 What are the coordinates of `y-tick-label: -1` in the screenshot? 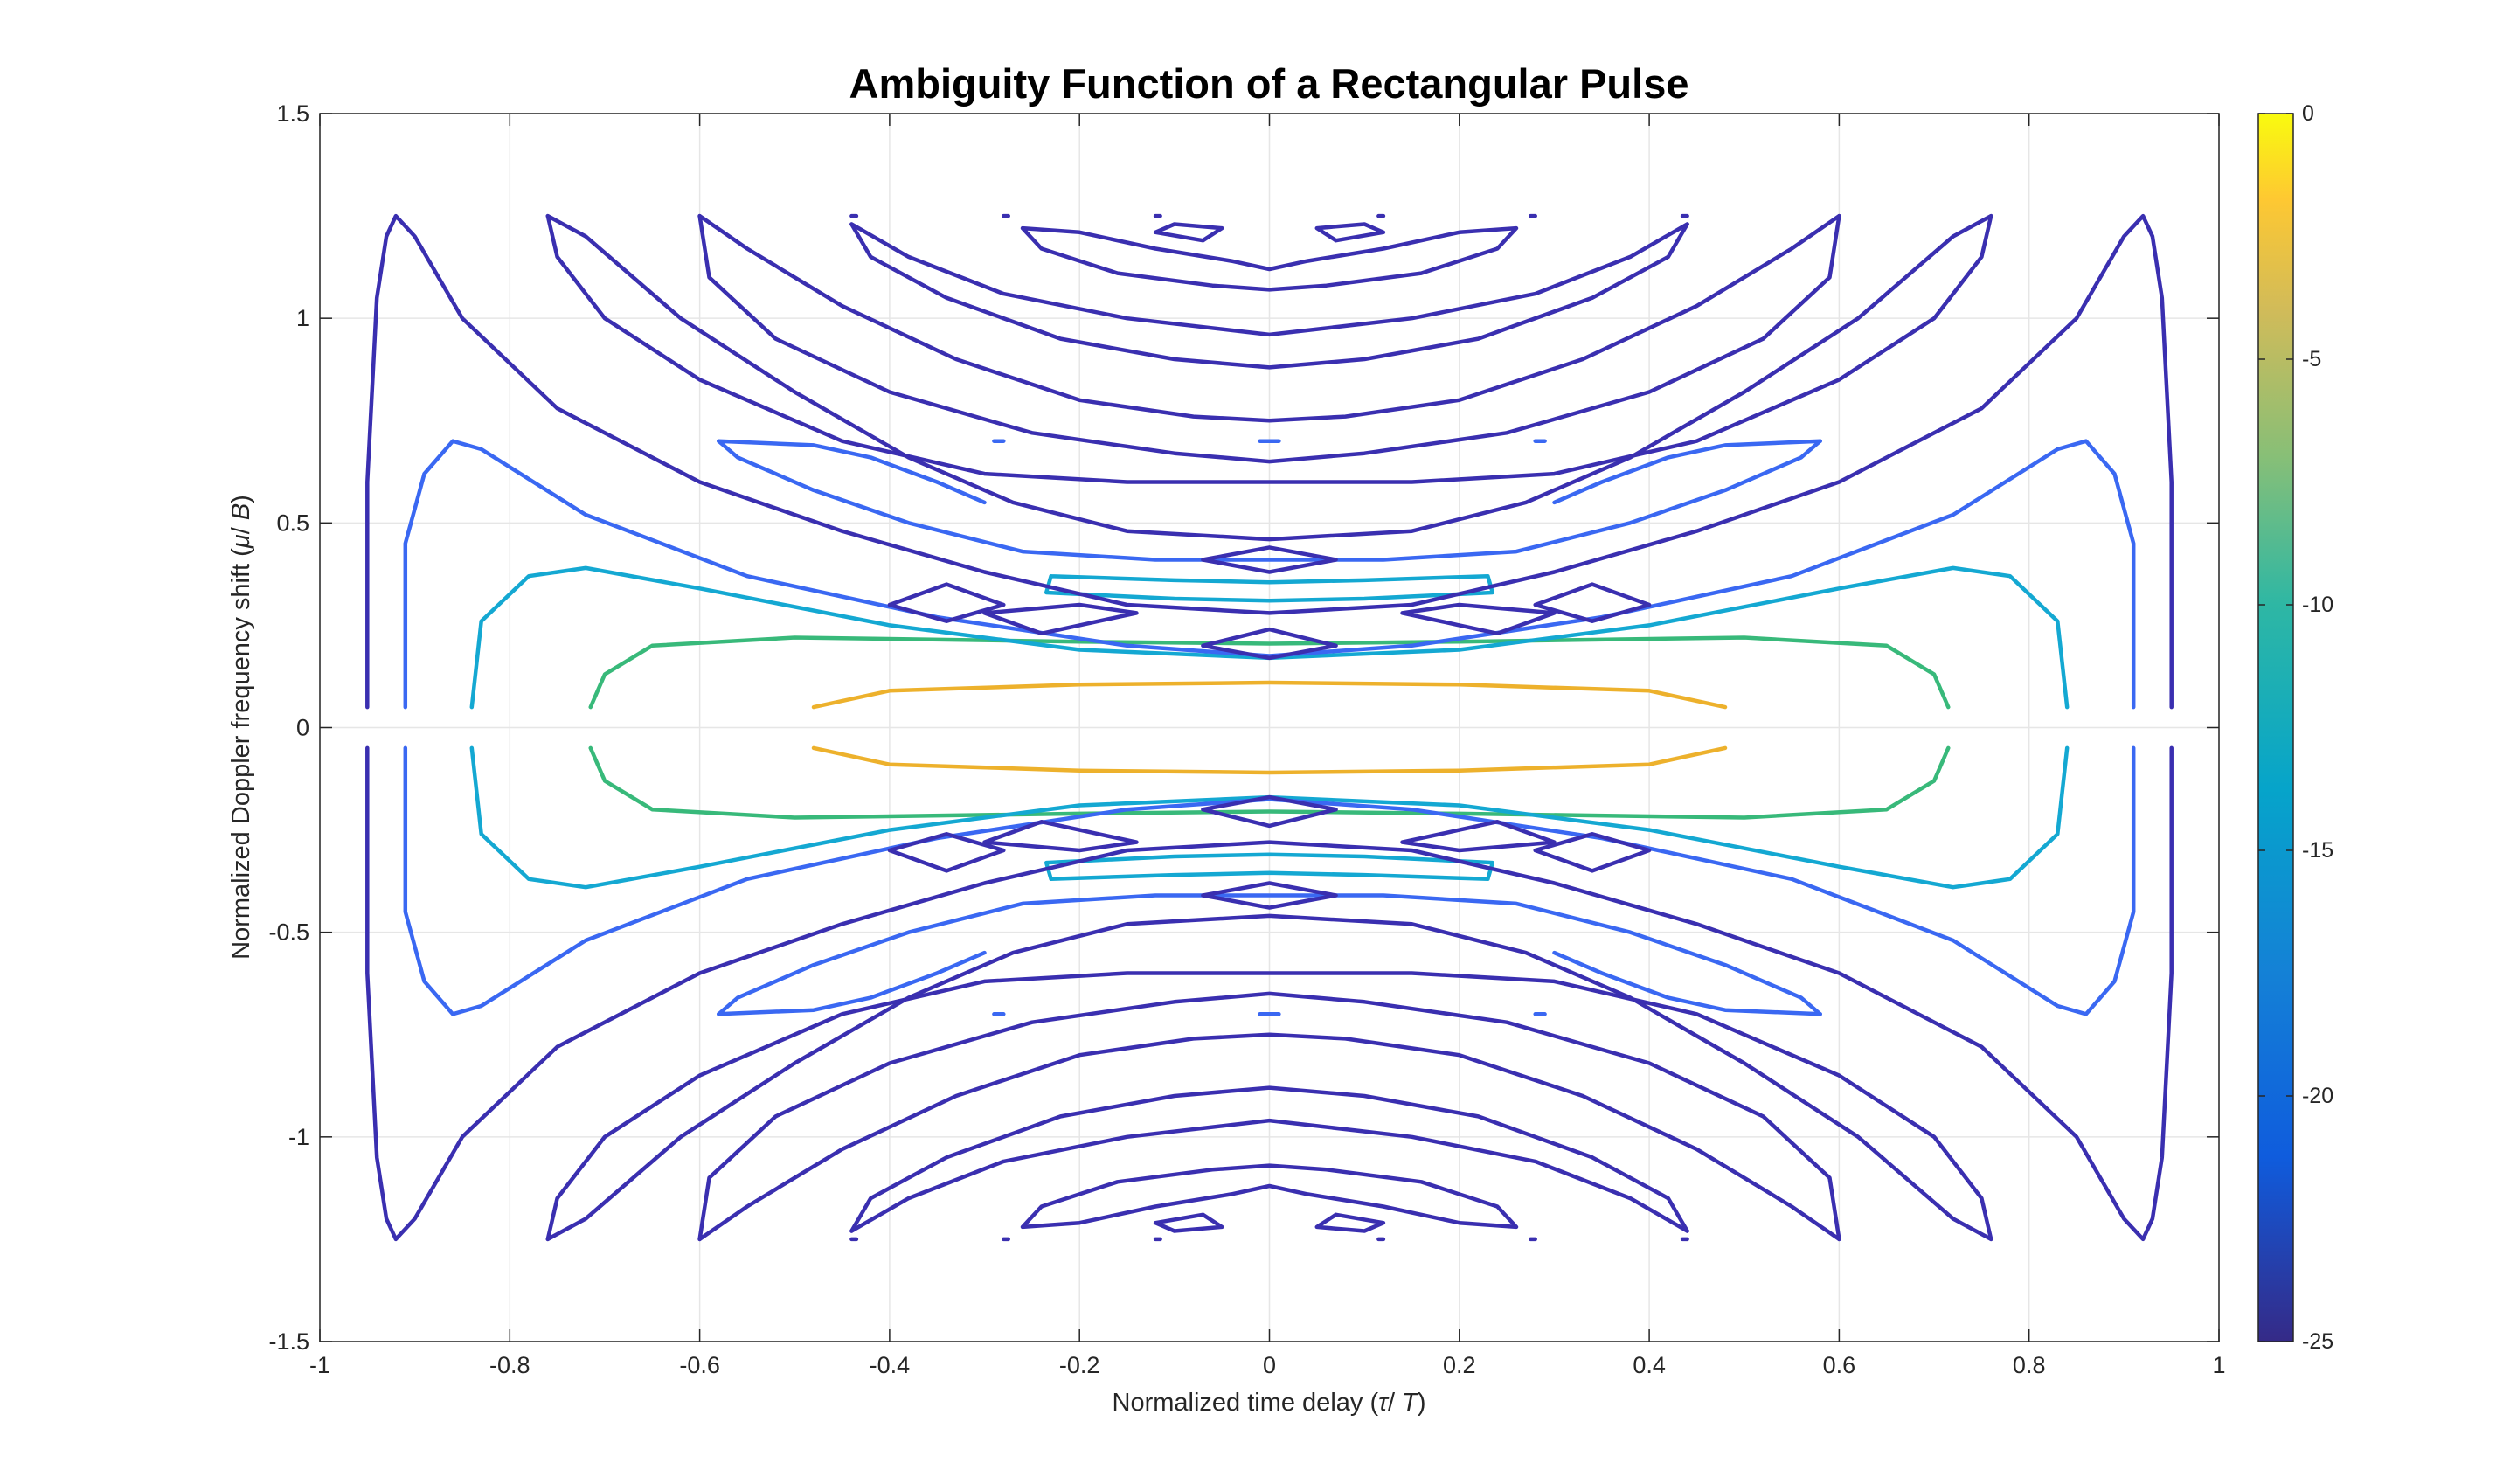 It's located at (298, 1137).